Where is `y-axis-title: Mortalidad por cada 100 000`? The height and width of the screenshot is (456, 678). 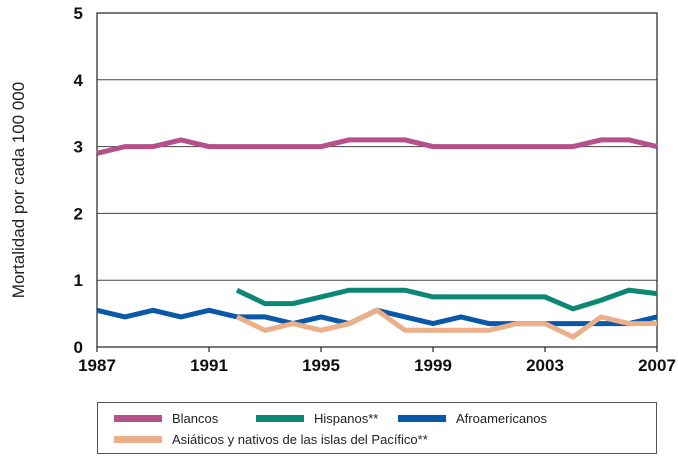 y-axis-title: Mortalidad por cada 100 000 is located at coordinates (18, 190).